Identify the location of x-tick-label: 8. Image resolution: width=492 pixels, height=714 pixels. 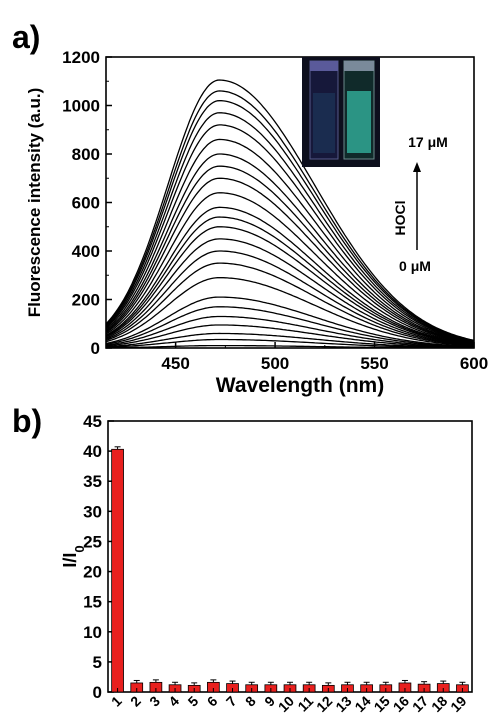
(250, 701).